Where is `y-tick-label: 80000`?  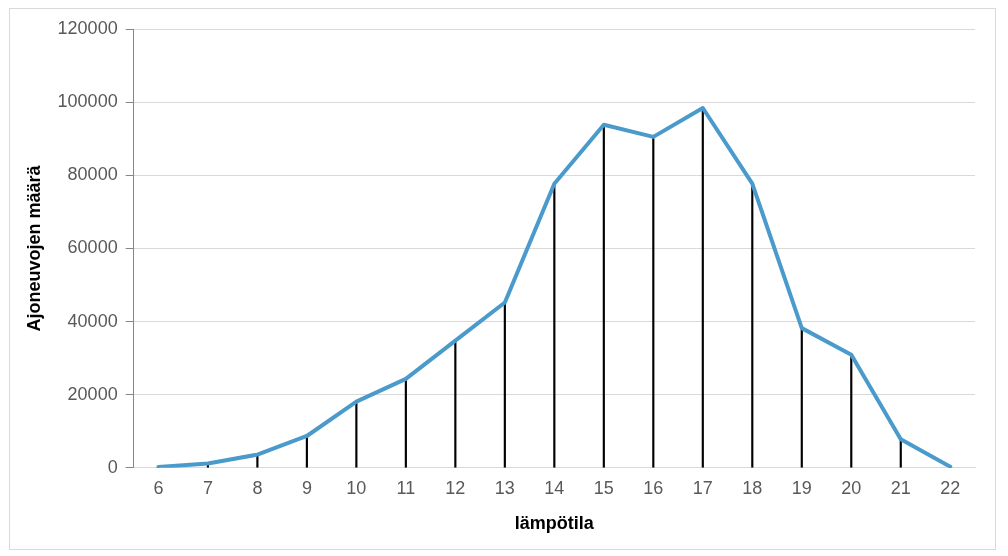
y-tick-label: 80000 is located at coordinates (92, 174).